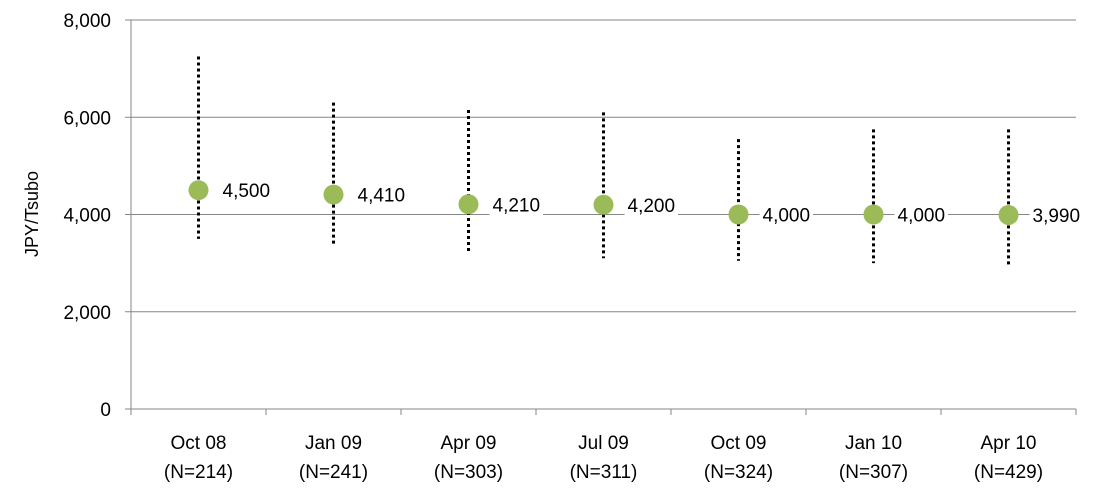  Describe the element at coordinates (873, 472) in the screenshot. I see `x-tick-label: (N=307)` at that location.